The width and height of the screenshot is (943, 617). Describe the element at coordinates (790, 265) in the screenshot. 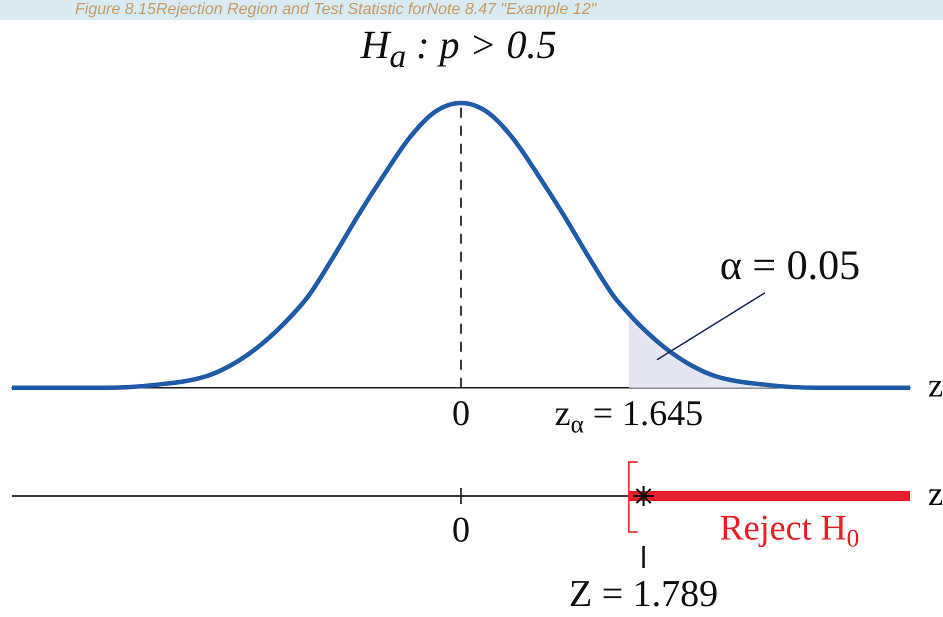

I see `annotation: α = 0.05` at that location.